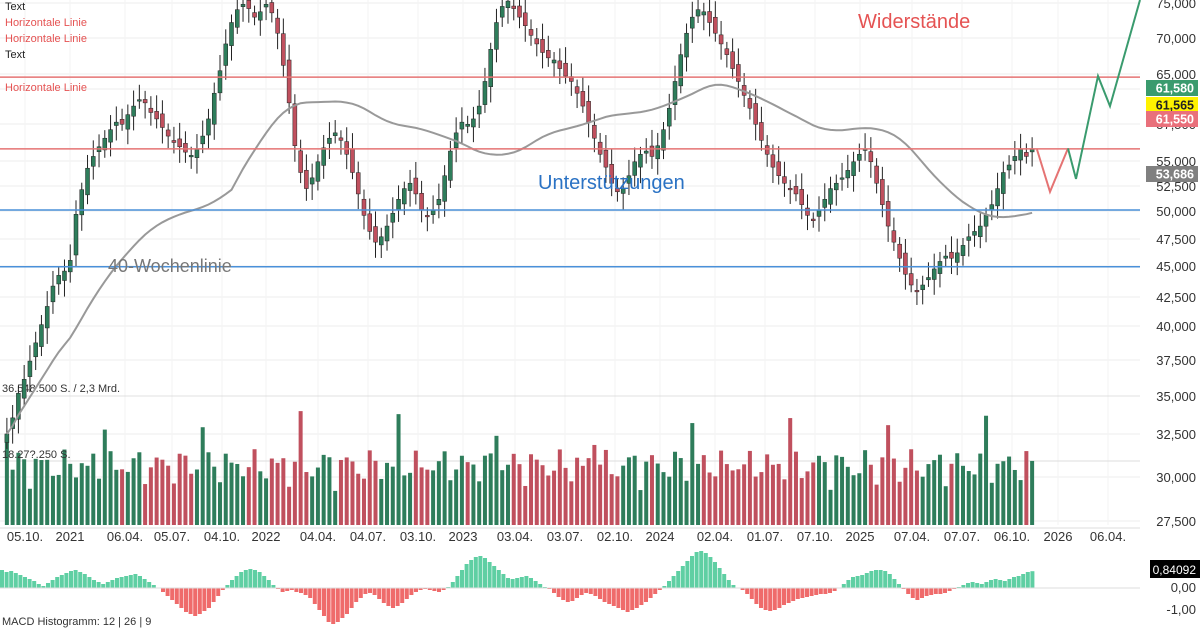 This screenshot has height=628, width=1200. I want to click on y-tick-label: 75,000, so click(1176, 5).